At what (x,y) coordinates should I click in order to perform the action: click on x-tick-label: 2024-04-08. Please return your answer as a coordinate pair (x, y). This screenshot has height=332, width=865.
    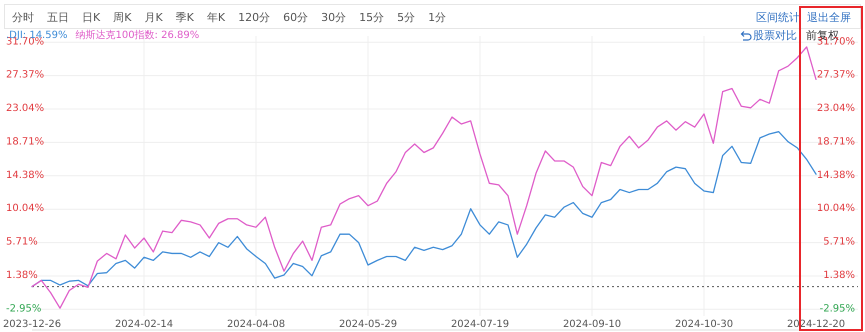
    Looking at the image, I should click on (256, 324).